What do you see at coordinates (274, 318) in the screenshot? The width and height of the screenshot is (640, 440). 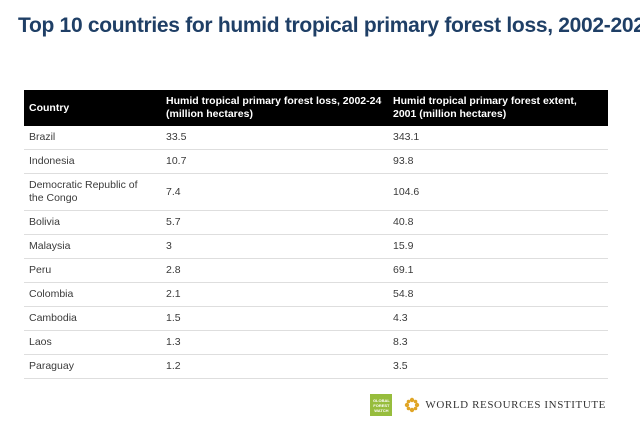 I see `cell-loss: 1.5` at bounding box center [274, 318].